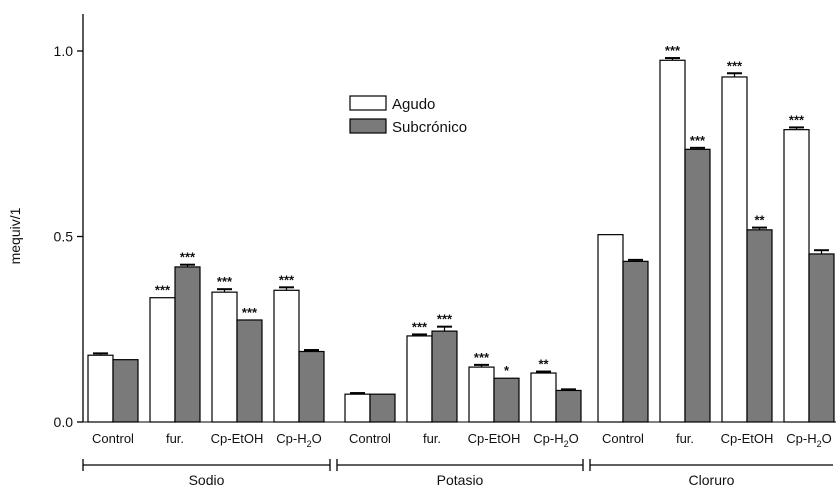 Image resolution: width=836 pixels, height=488 pixels. I want to click on group-label: Cloruro, so click(712, 480).